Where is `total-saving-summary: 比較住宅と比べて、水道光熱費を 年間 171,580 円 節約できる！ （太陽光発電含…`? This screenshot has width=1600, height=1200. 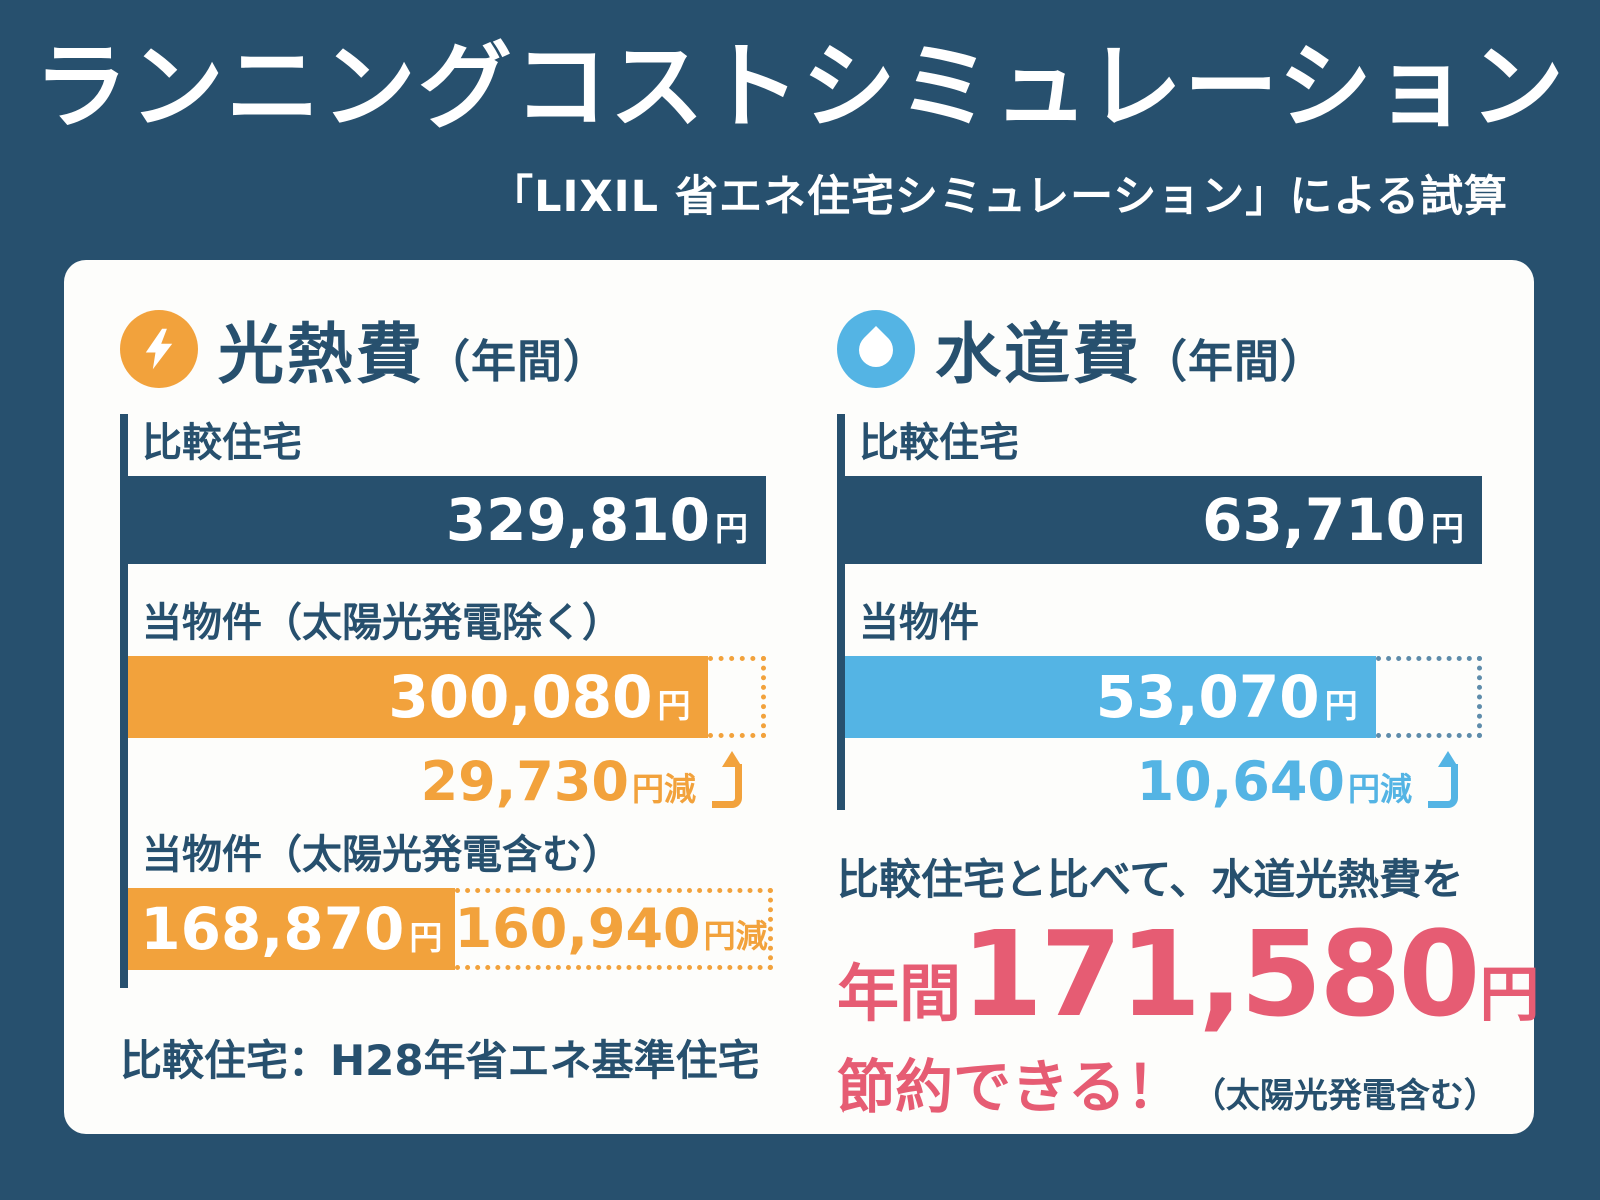 total-saving-summary: 比較住宅と比べて、水道光熱費を 年間 171,580 円 節約できる！ （太陽光発電含… is located at coordinates (1188, 985).